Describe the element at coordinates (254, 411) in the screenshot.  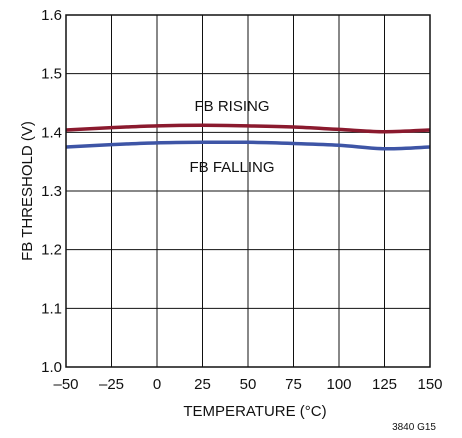
I see `x-axis-label: TEMPERATURE (°C)` at that location.